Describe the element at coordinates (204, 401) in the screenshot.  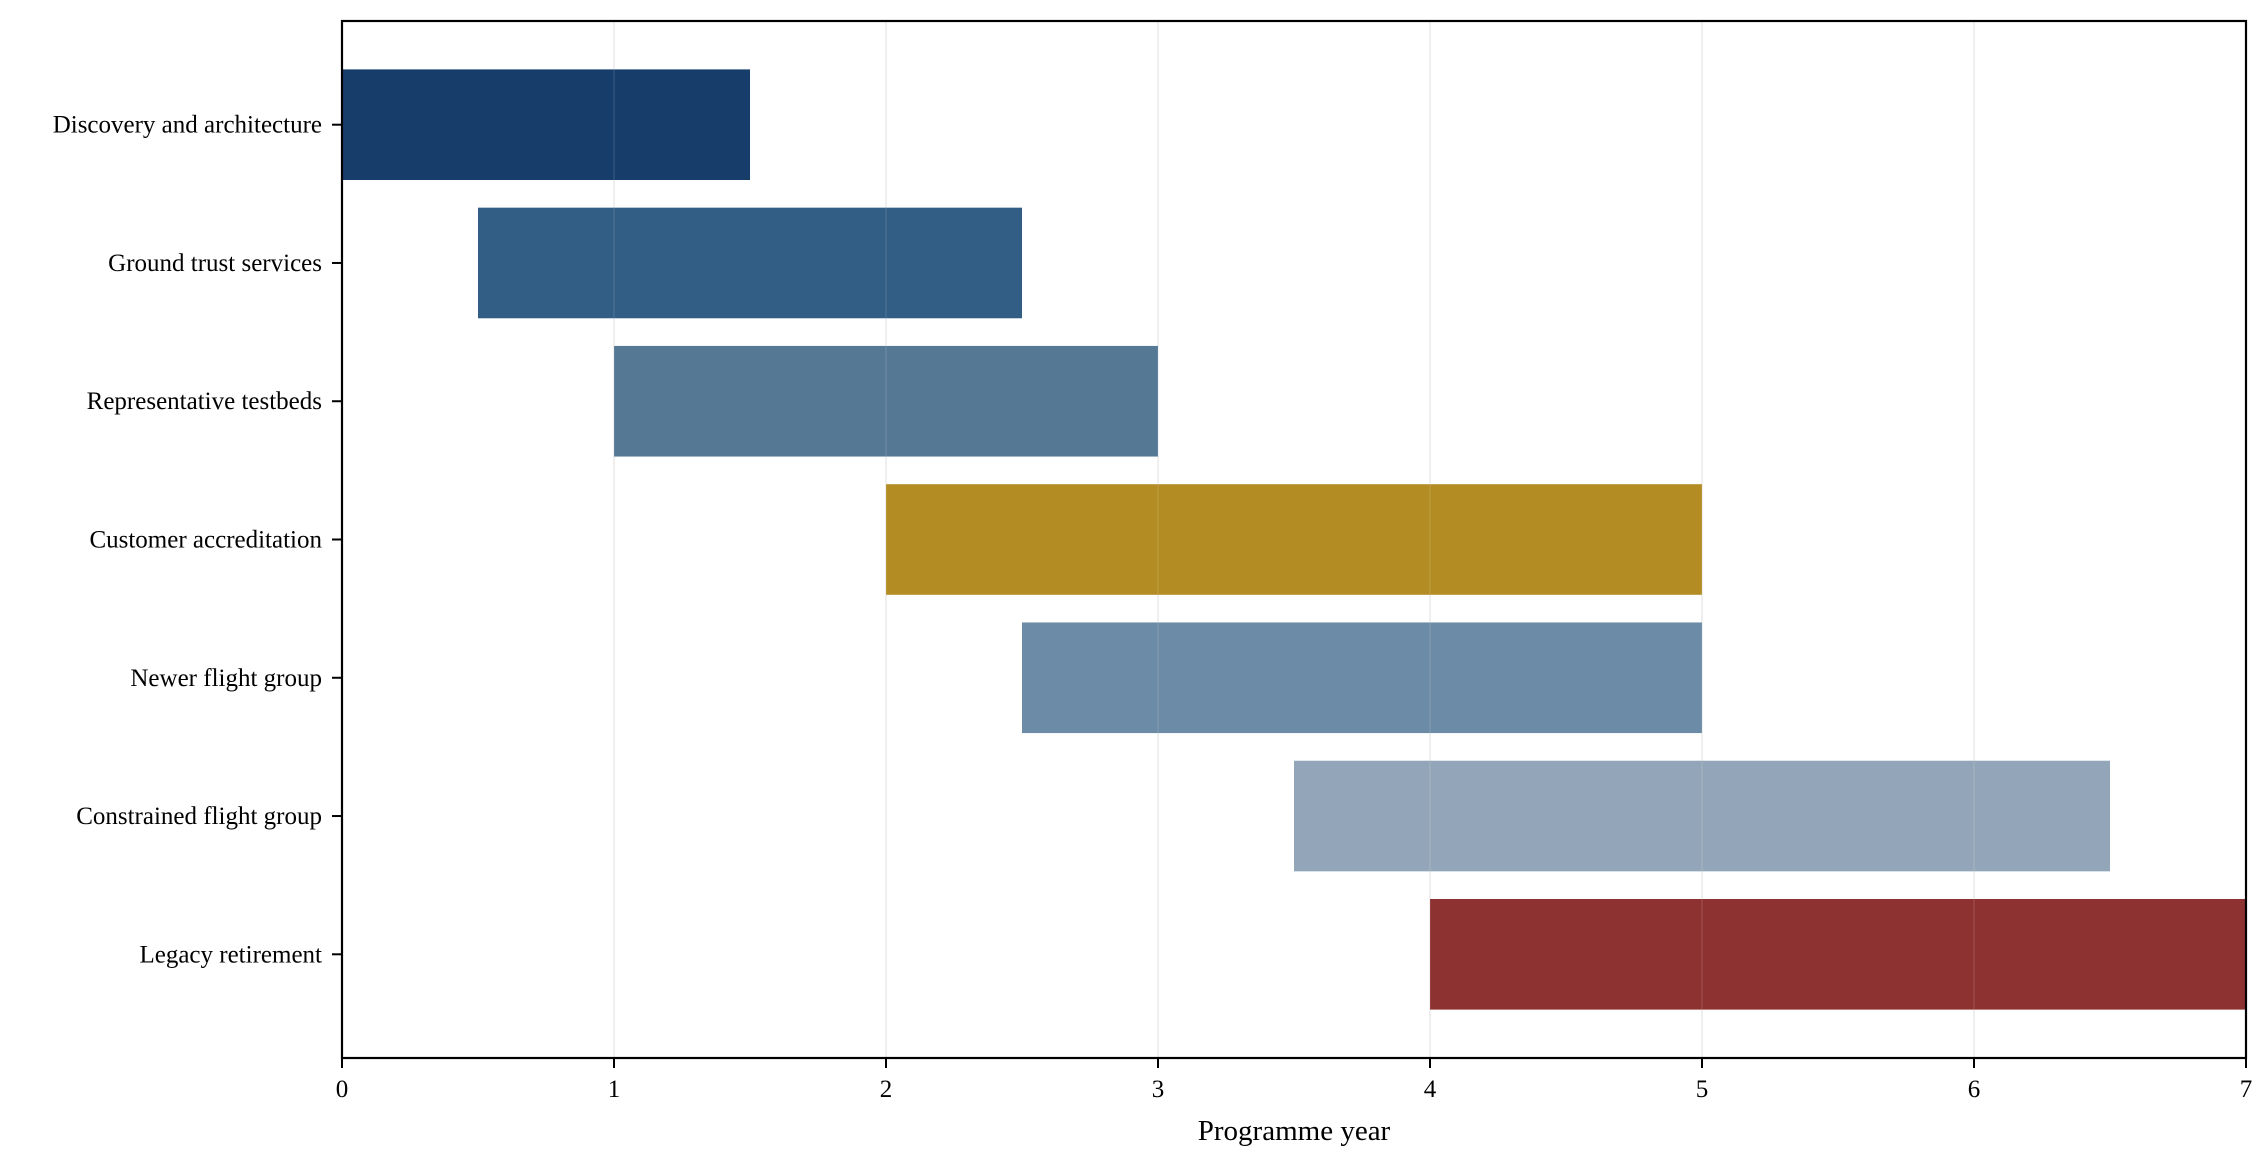
I see `y-tick-label-3: Representative testbeds` at that location.